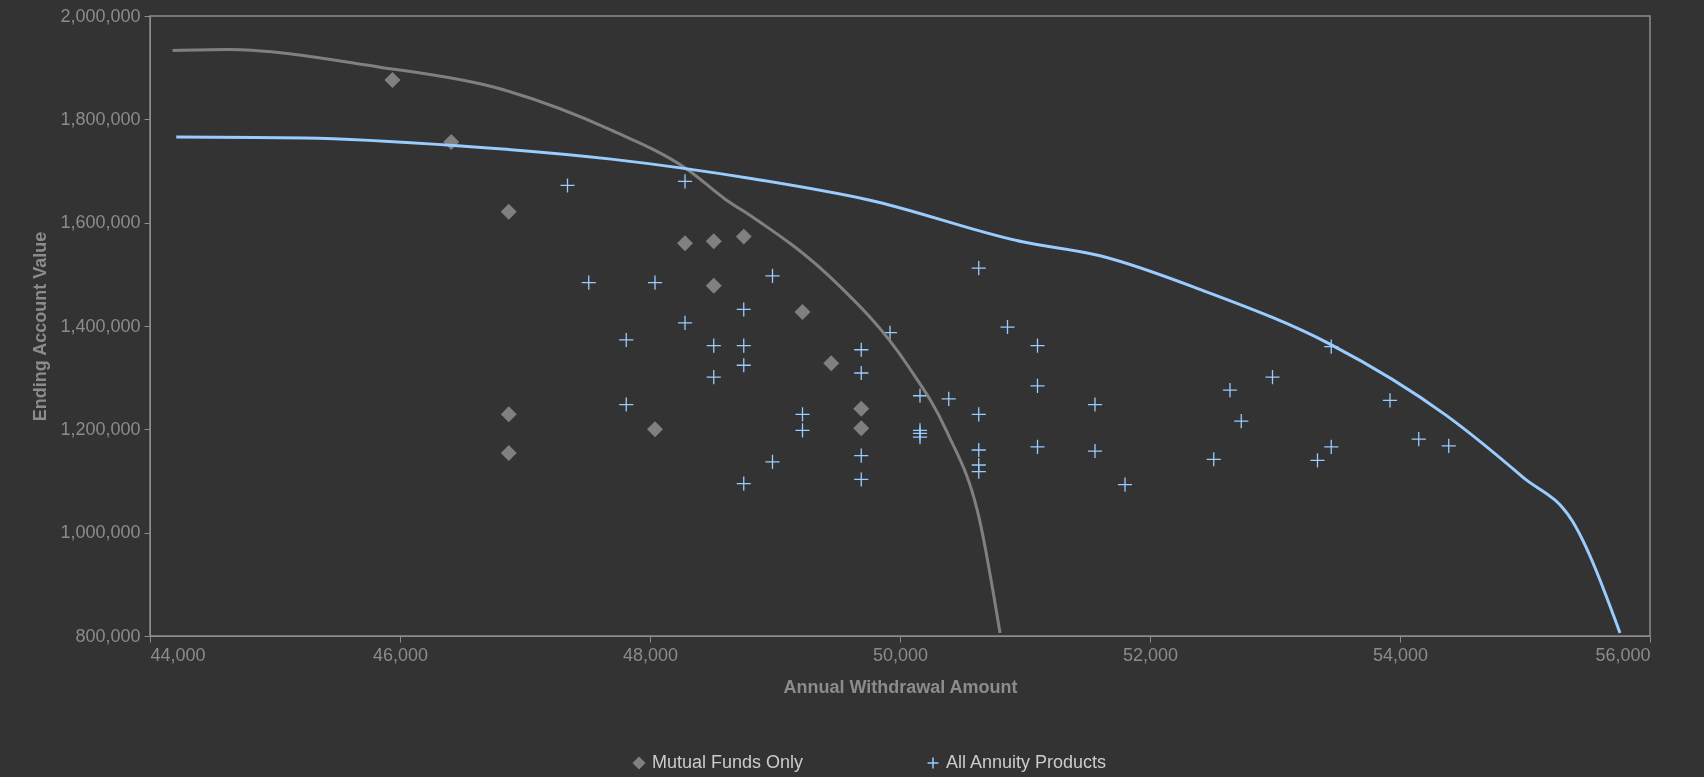 This screenshot has width=1705, height=777. Describe the element at coordinates (650, 654) in the screenshot. I see `x-tick-label: 48,000` at that location.